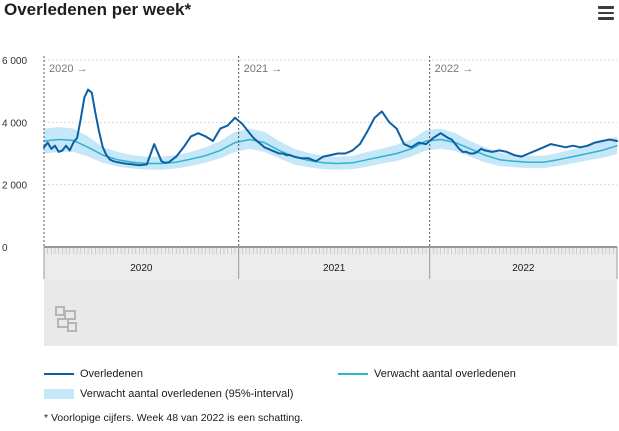 The width and height of the screenshot is (619, 431). Describe the element at coordinates (523, 268) in the screenshot. I see `year-label: 2022` at that location.